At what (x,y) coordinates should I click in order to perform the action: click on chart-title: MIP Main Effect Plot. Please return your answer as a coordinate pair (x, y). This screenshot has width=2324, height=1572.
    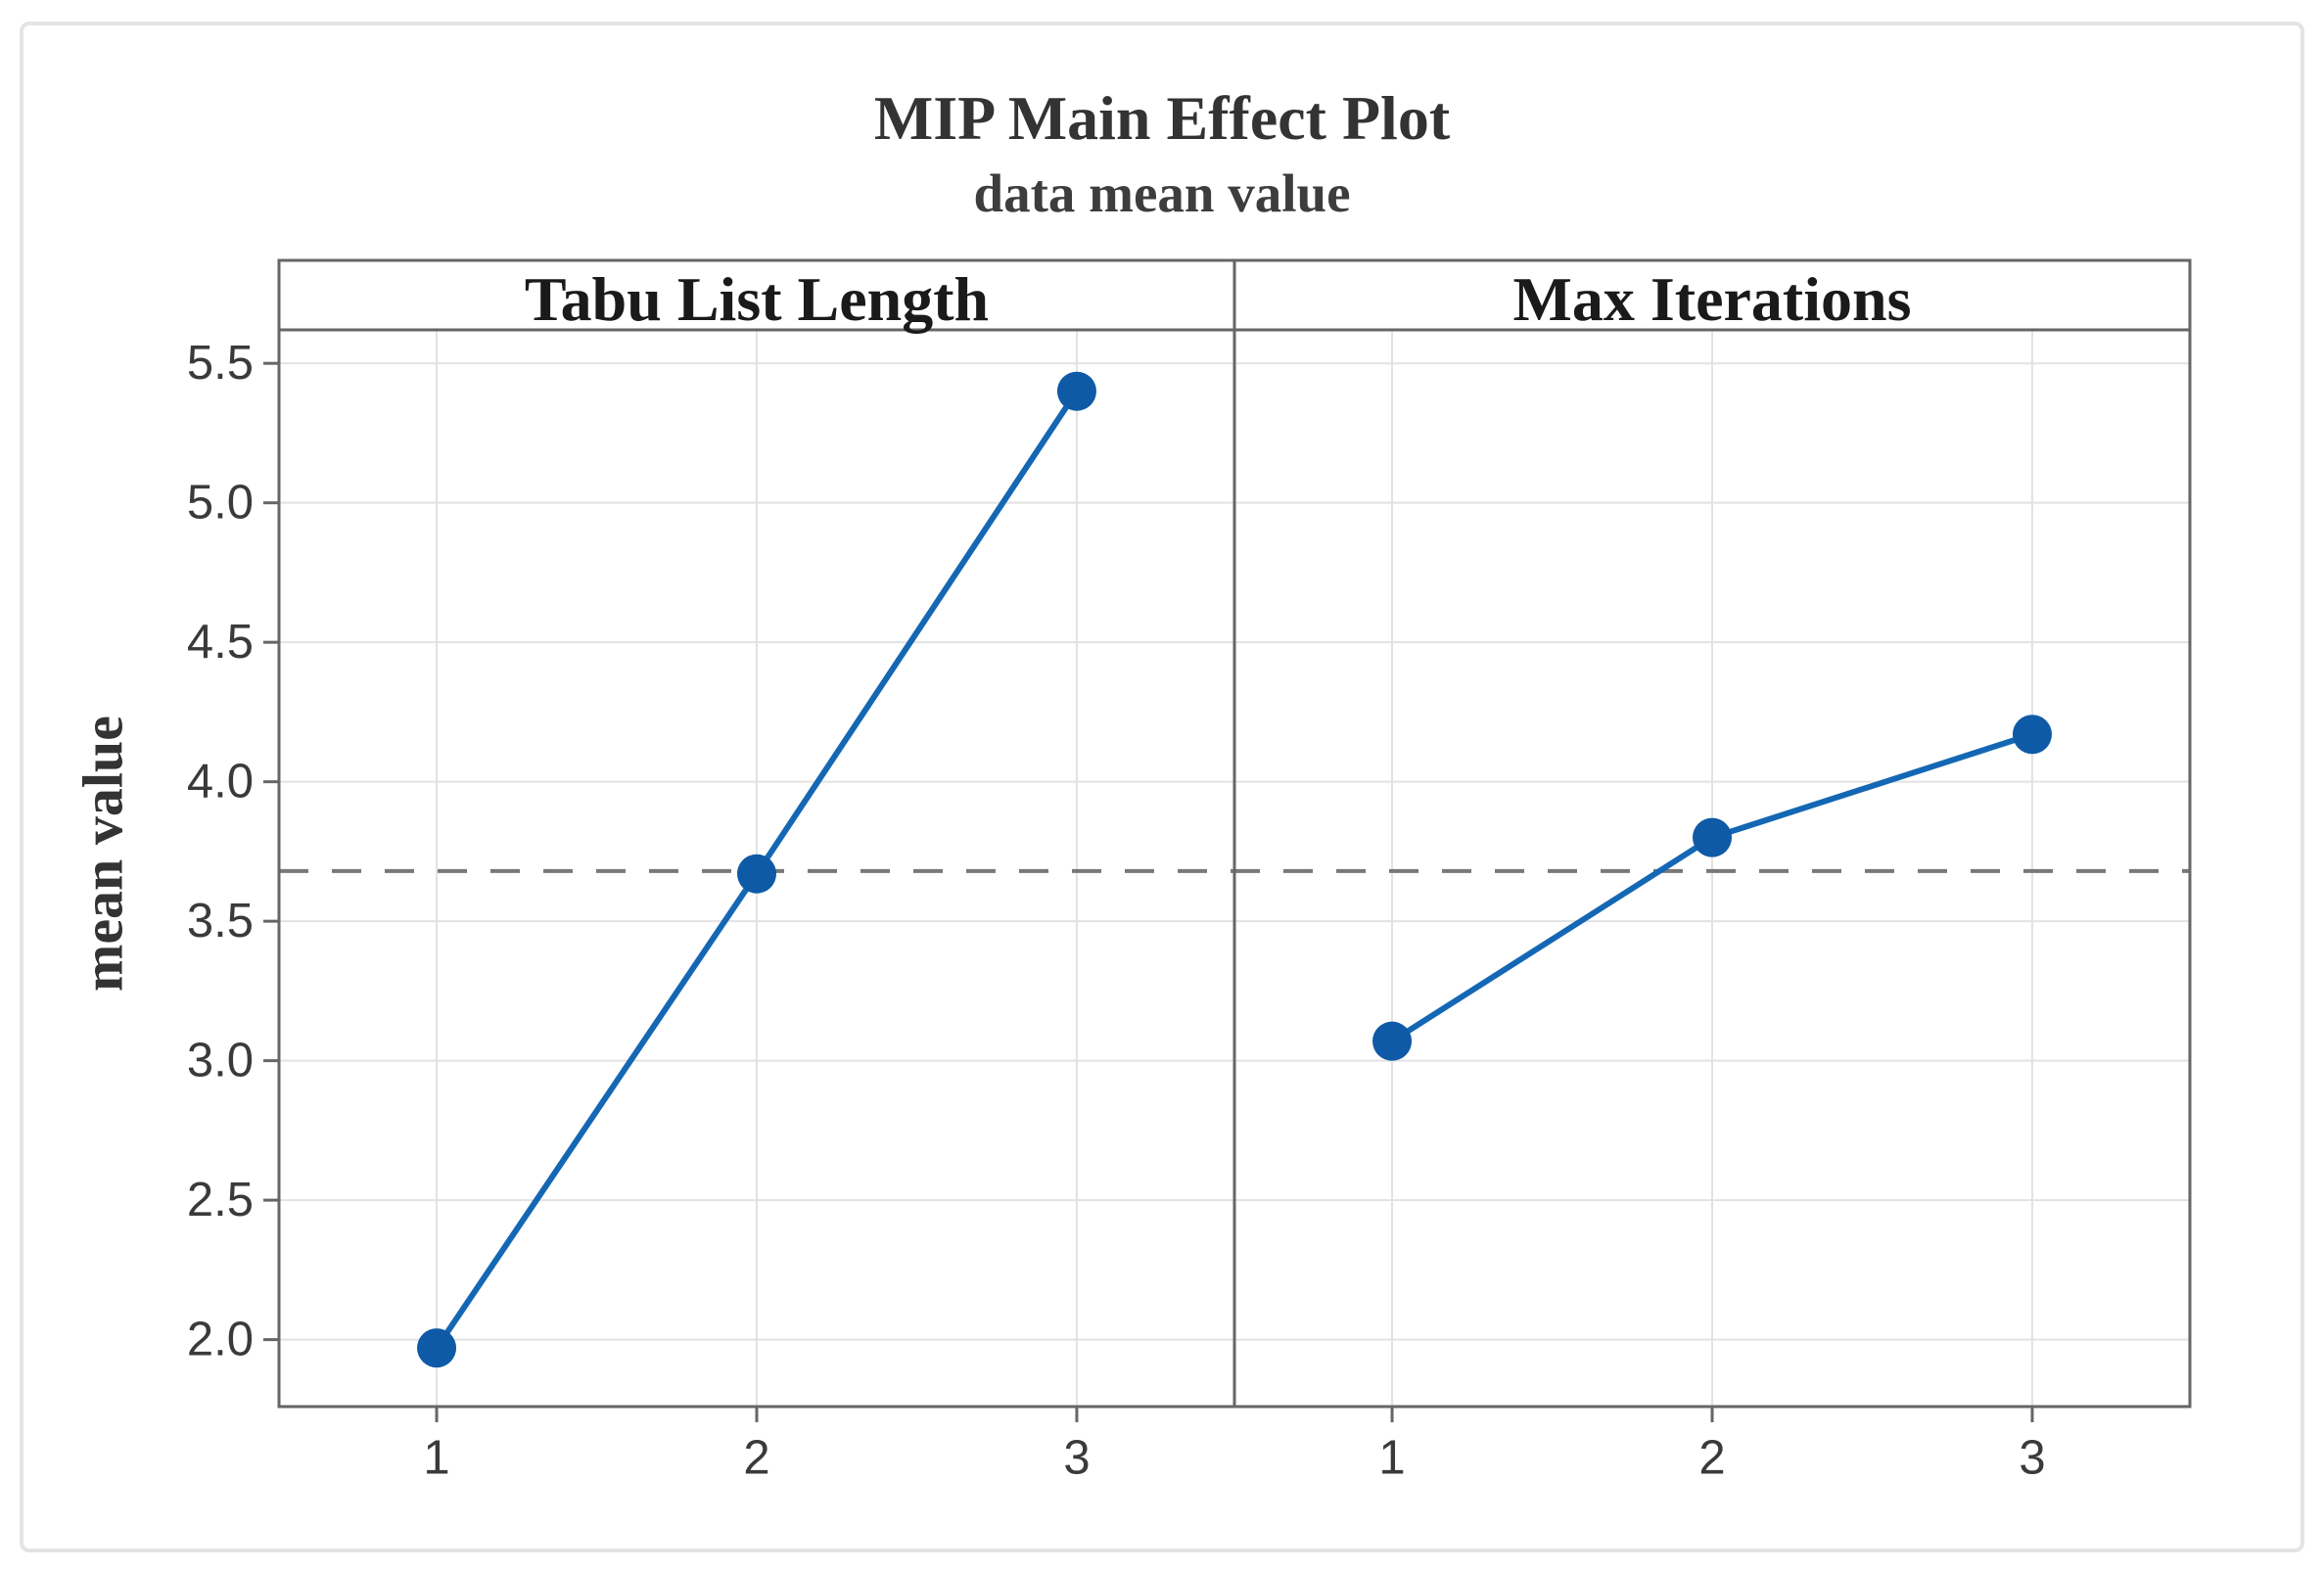
    Looking at the image, I should click on (1162, 118).